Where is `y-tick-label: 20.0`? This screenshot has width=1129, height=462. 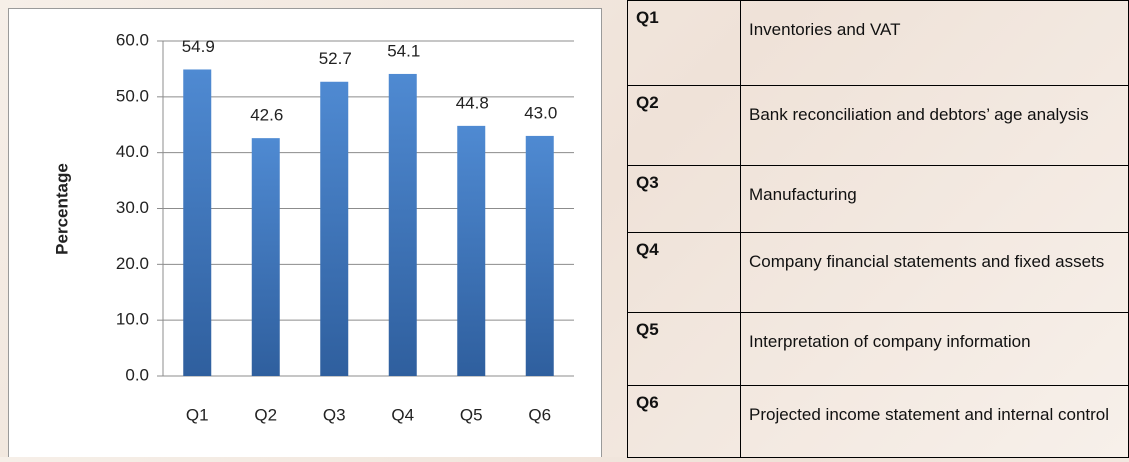
y-tick-label: 20.0 is located at coordinates (132, 263).